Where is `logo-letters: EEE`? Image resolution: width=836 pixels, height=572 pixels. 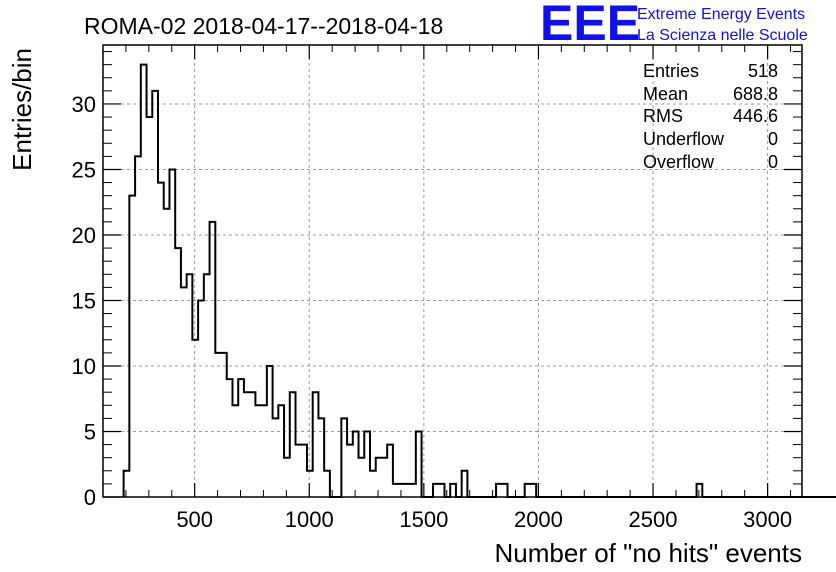
logo-letters: EEE is located at coordinates (590, 25).